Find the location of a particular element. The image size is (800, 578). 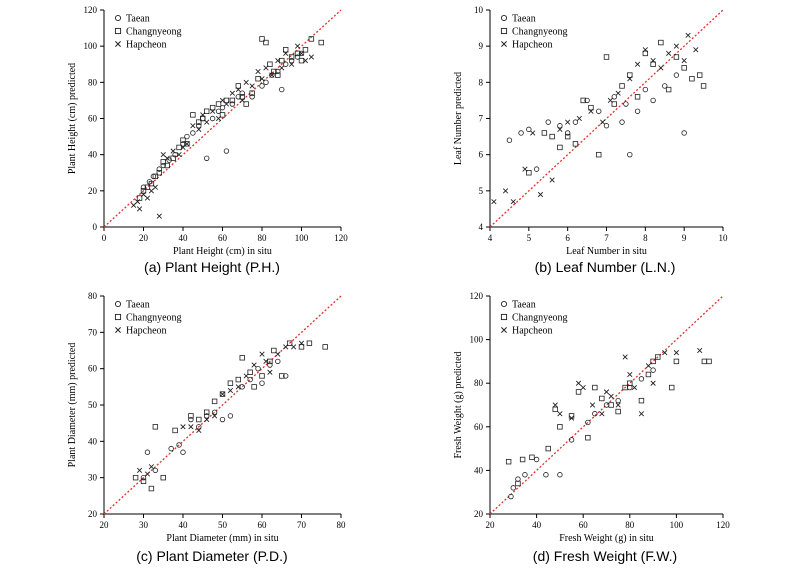

y-tick-label: 30 is located at coordinates (93, 478).